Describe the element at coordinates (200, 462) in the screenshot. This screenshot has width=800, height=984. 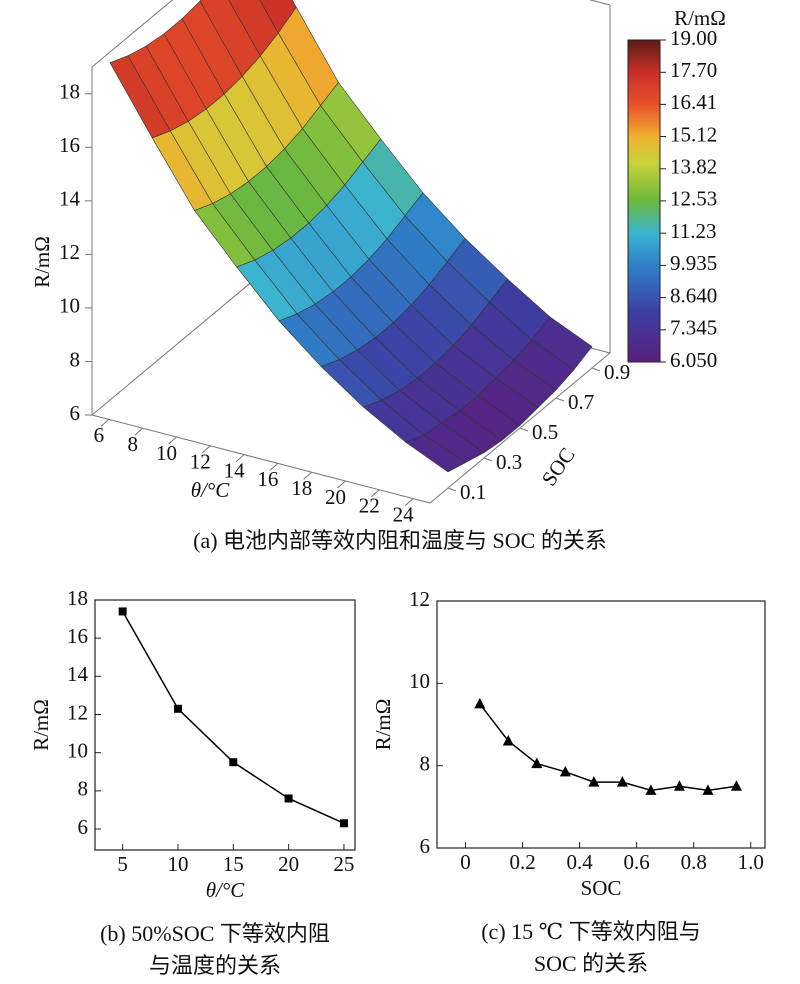
I see `x-tick-label: 12` at that location.